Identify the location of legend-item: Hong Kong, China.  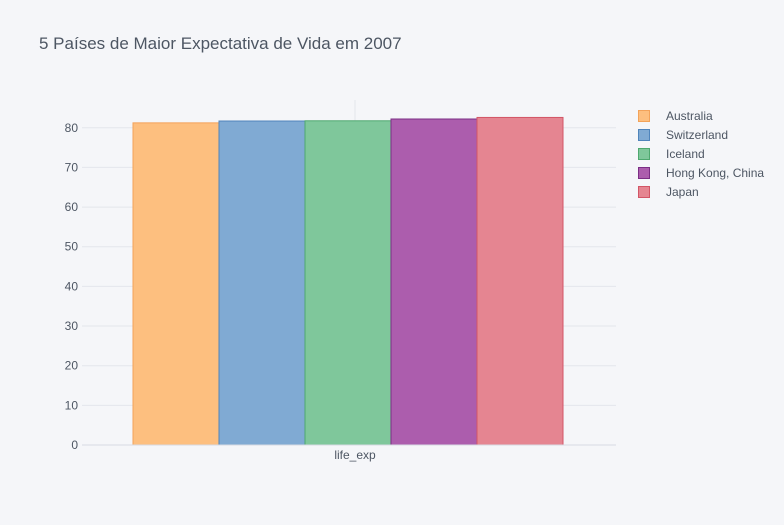
(711, 172).